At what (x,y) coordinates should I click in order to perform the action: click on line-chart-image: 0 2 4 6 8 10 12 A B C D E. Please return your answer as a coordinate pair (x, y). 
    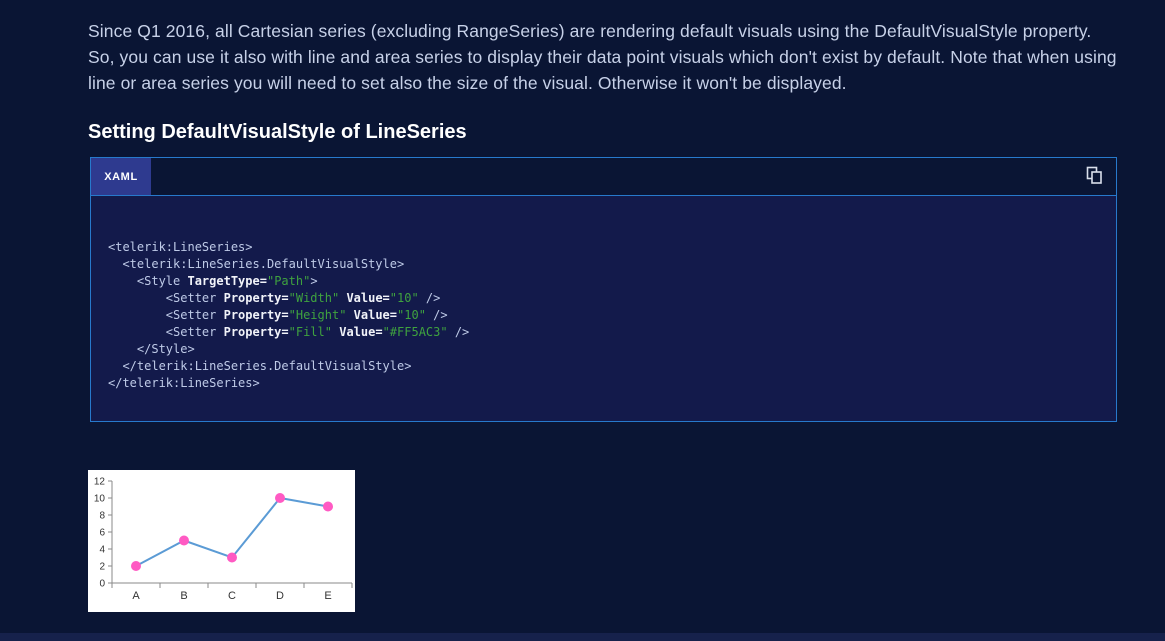
    Looking at the image, I should click on (221, 541).